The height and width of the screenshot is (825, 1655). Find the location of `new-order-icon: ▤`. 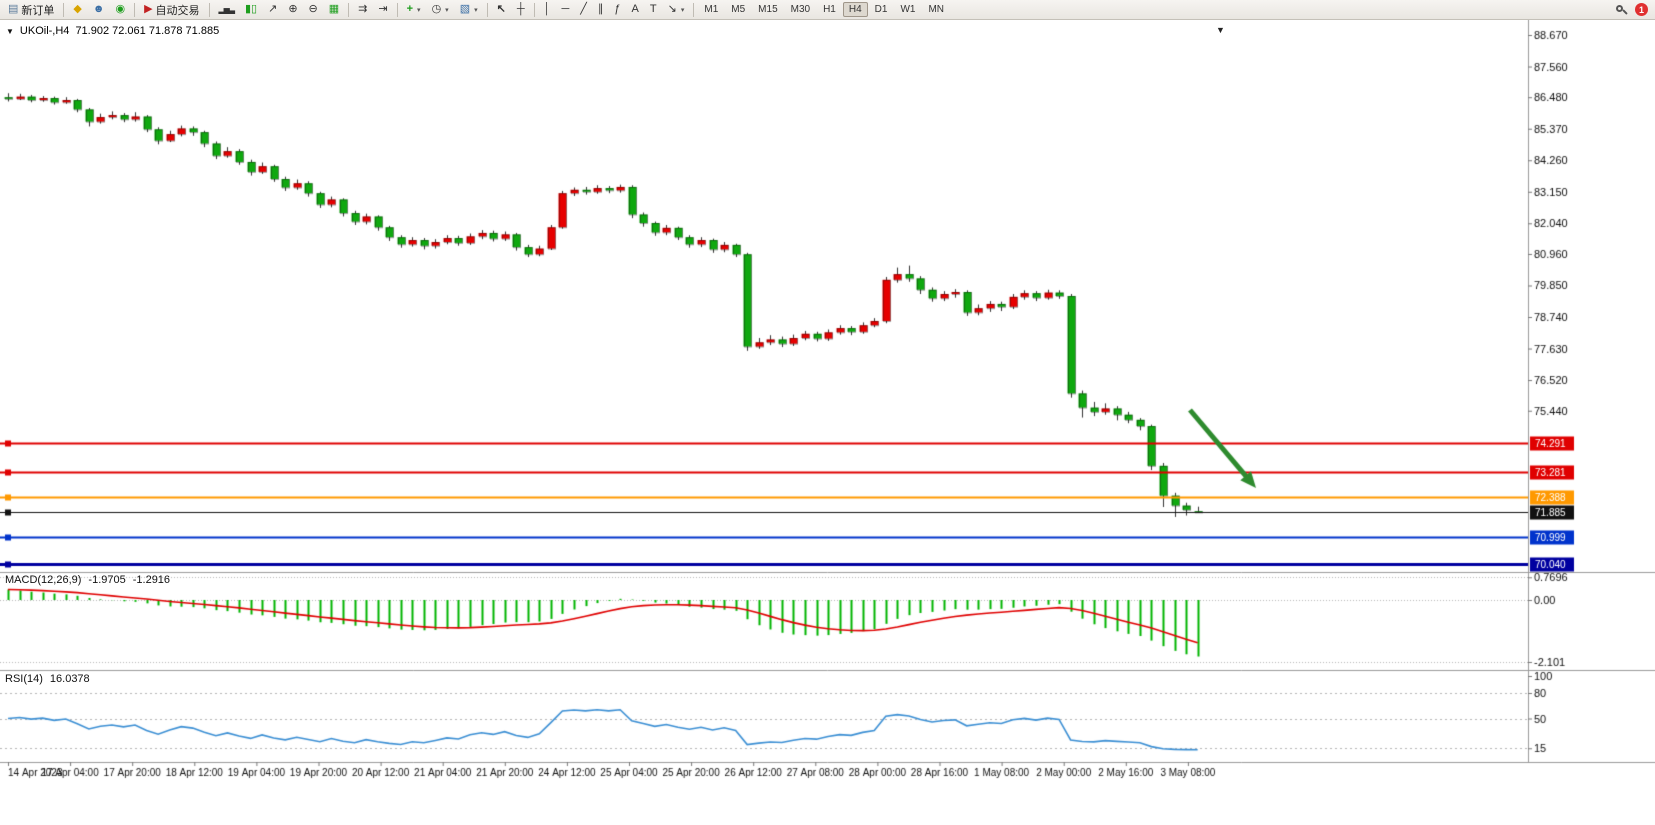

new-order-icon: ▤ is located at coordinates (13, 9).